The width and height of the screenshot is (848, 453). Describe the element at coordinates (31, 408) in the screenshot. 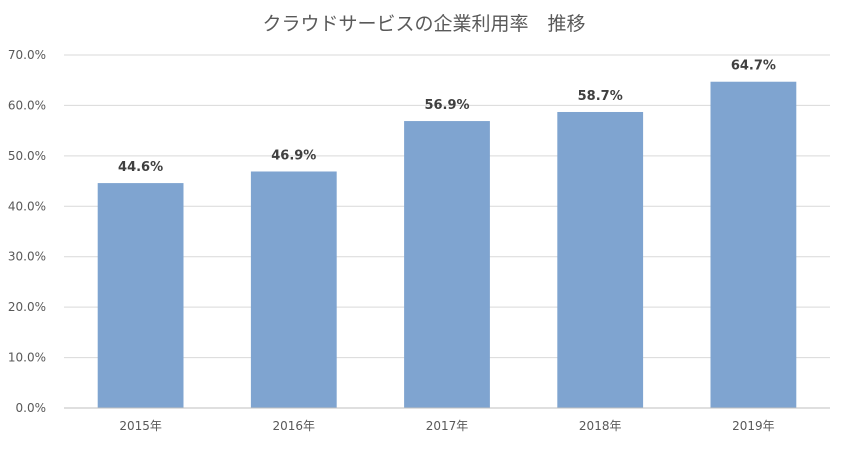

I see `y-tick-label: 0.0%` at that location.